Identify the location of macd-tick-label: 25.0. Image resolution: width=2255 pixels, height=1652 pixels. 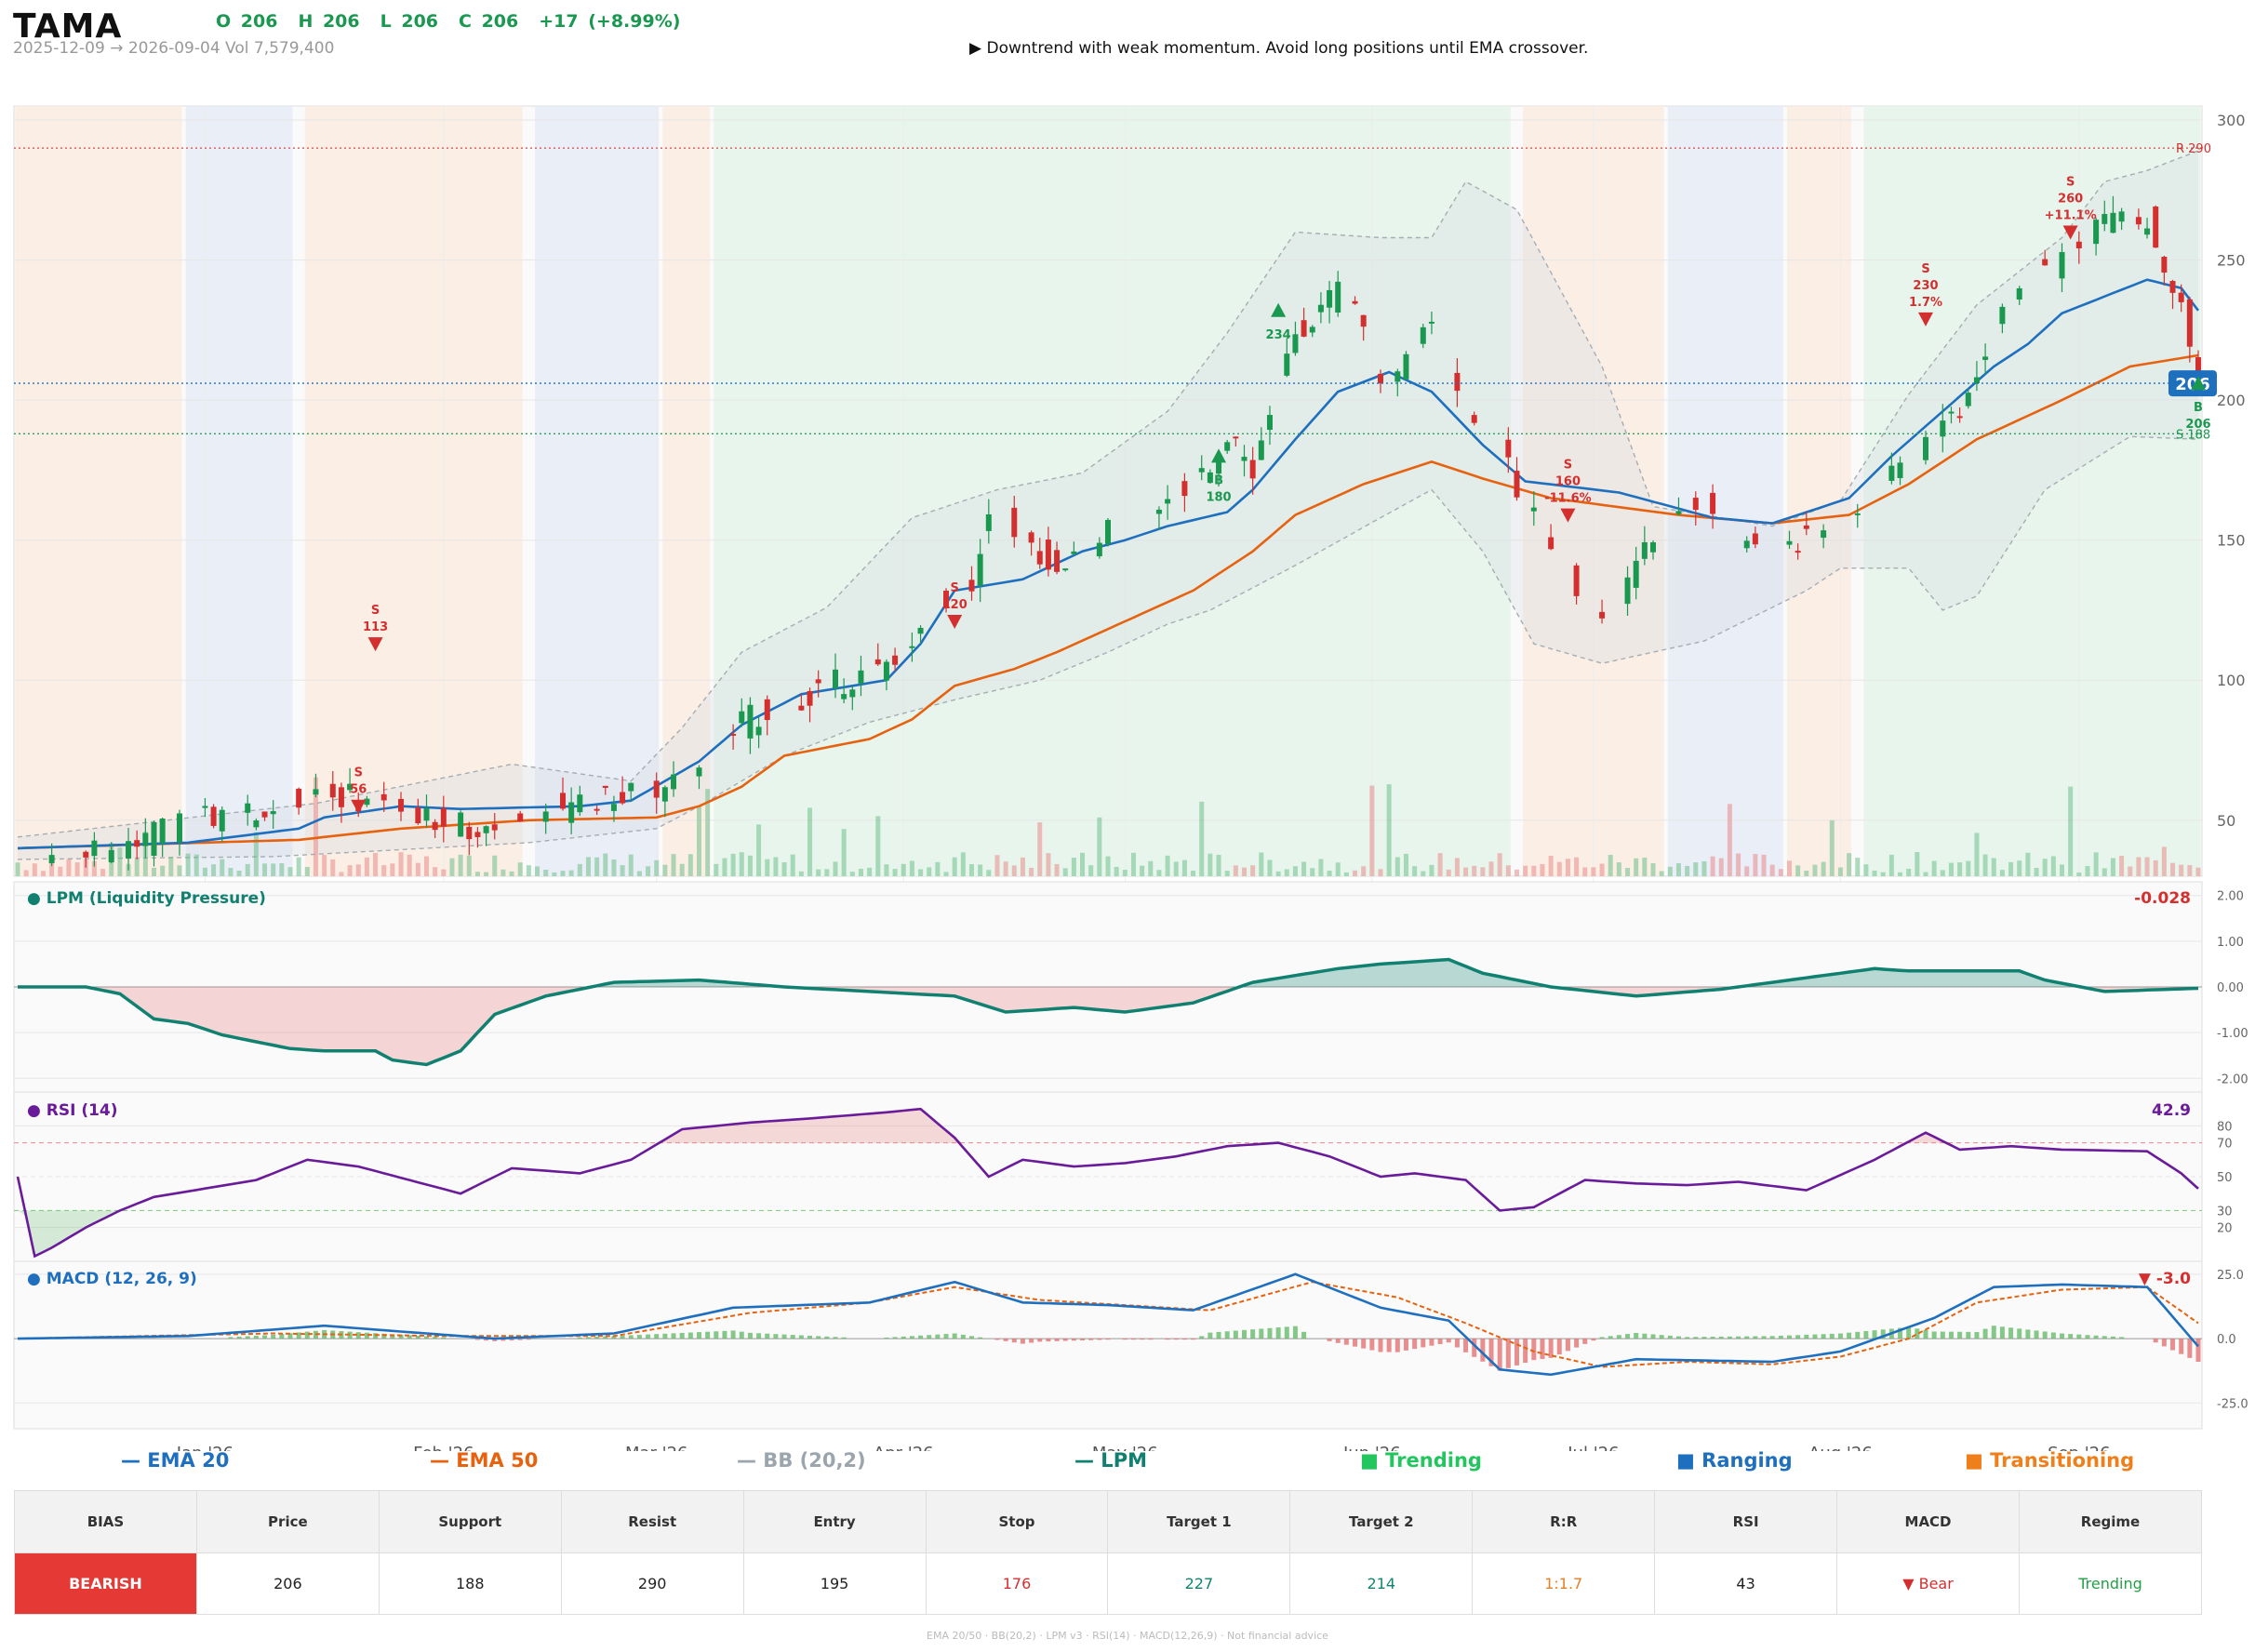
(2230, 1276).